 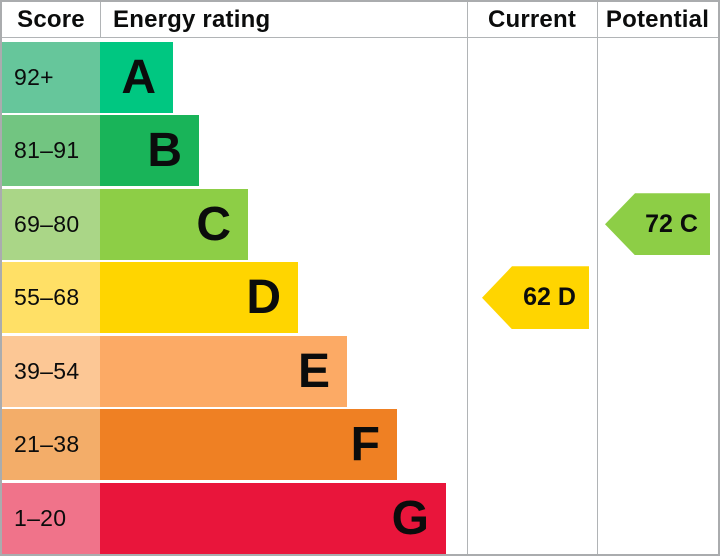 I want to click on band-letter: A, so click(x=138, y=77).